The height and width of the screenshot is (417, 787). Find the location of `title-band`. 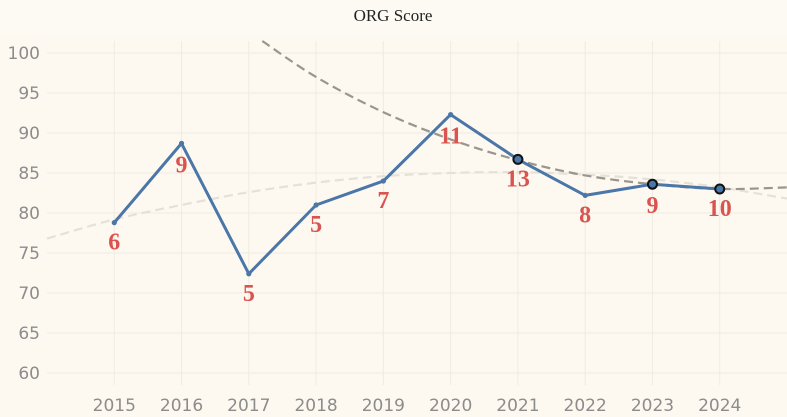

title-band is located at coordinates (393, 18).